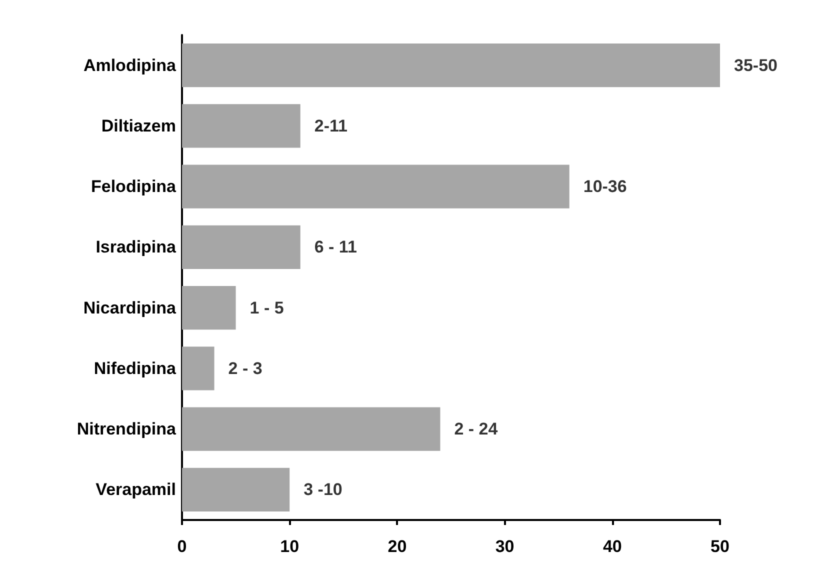  I want to click on x-tick-label: 20, so click(397, 546).